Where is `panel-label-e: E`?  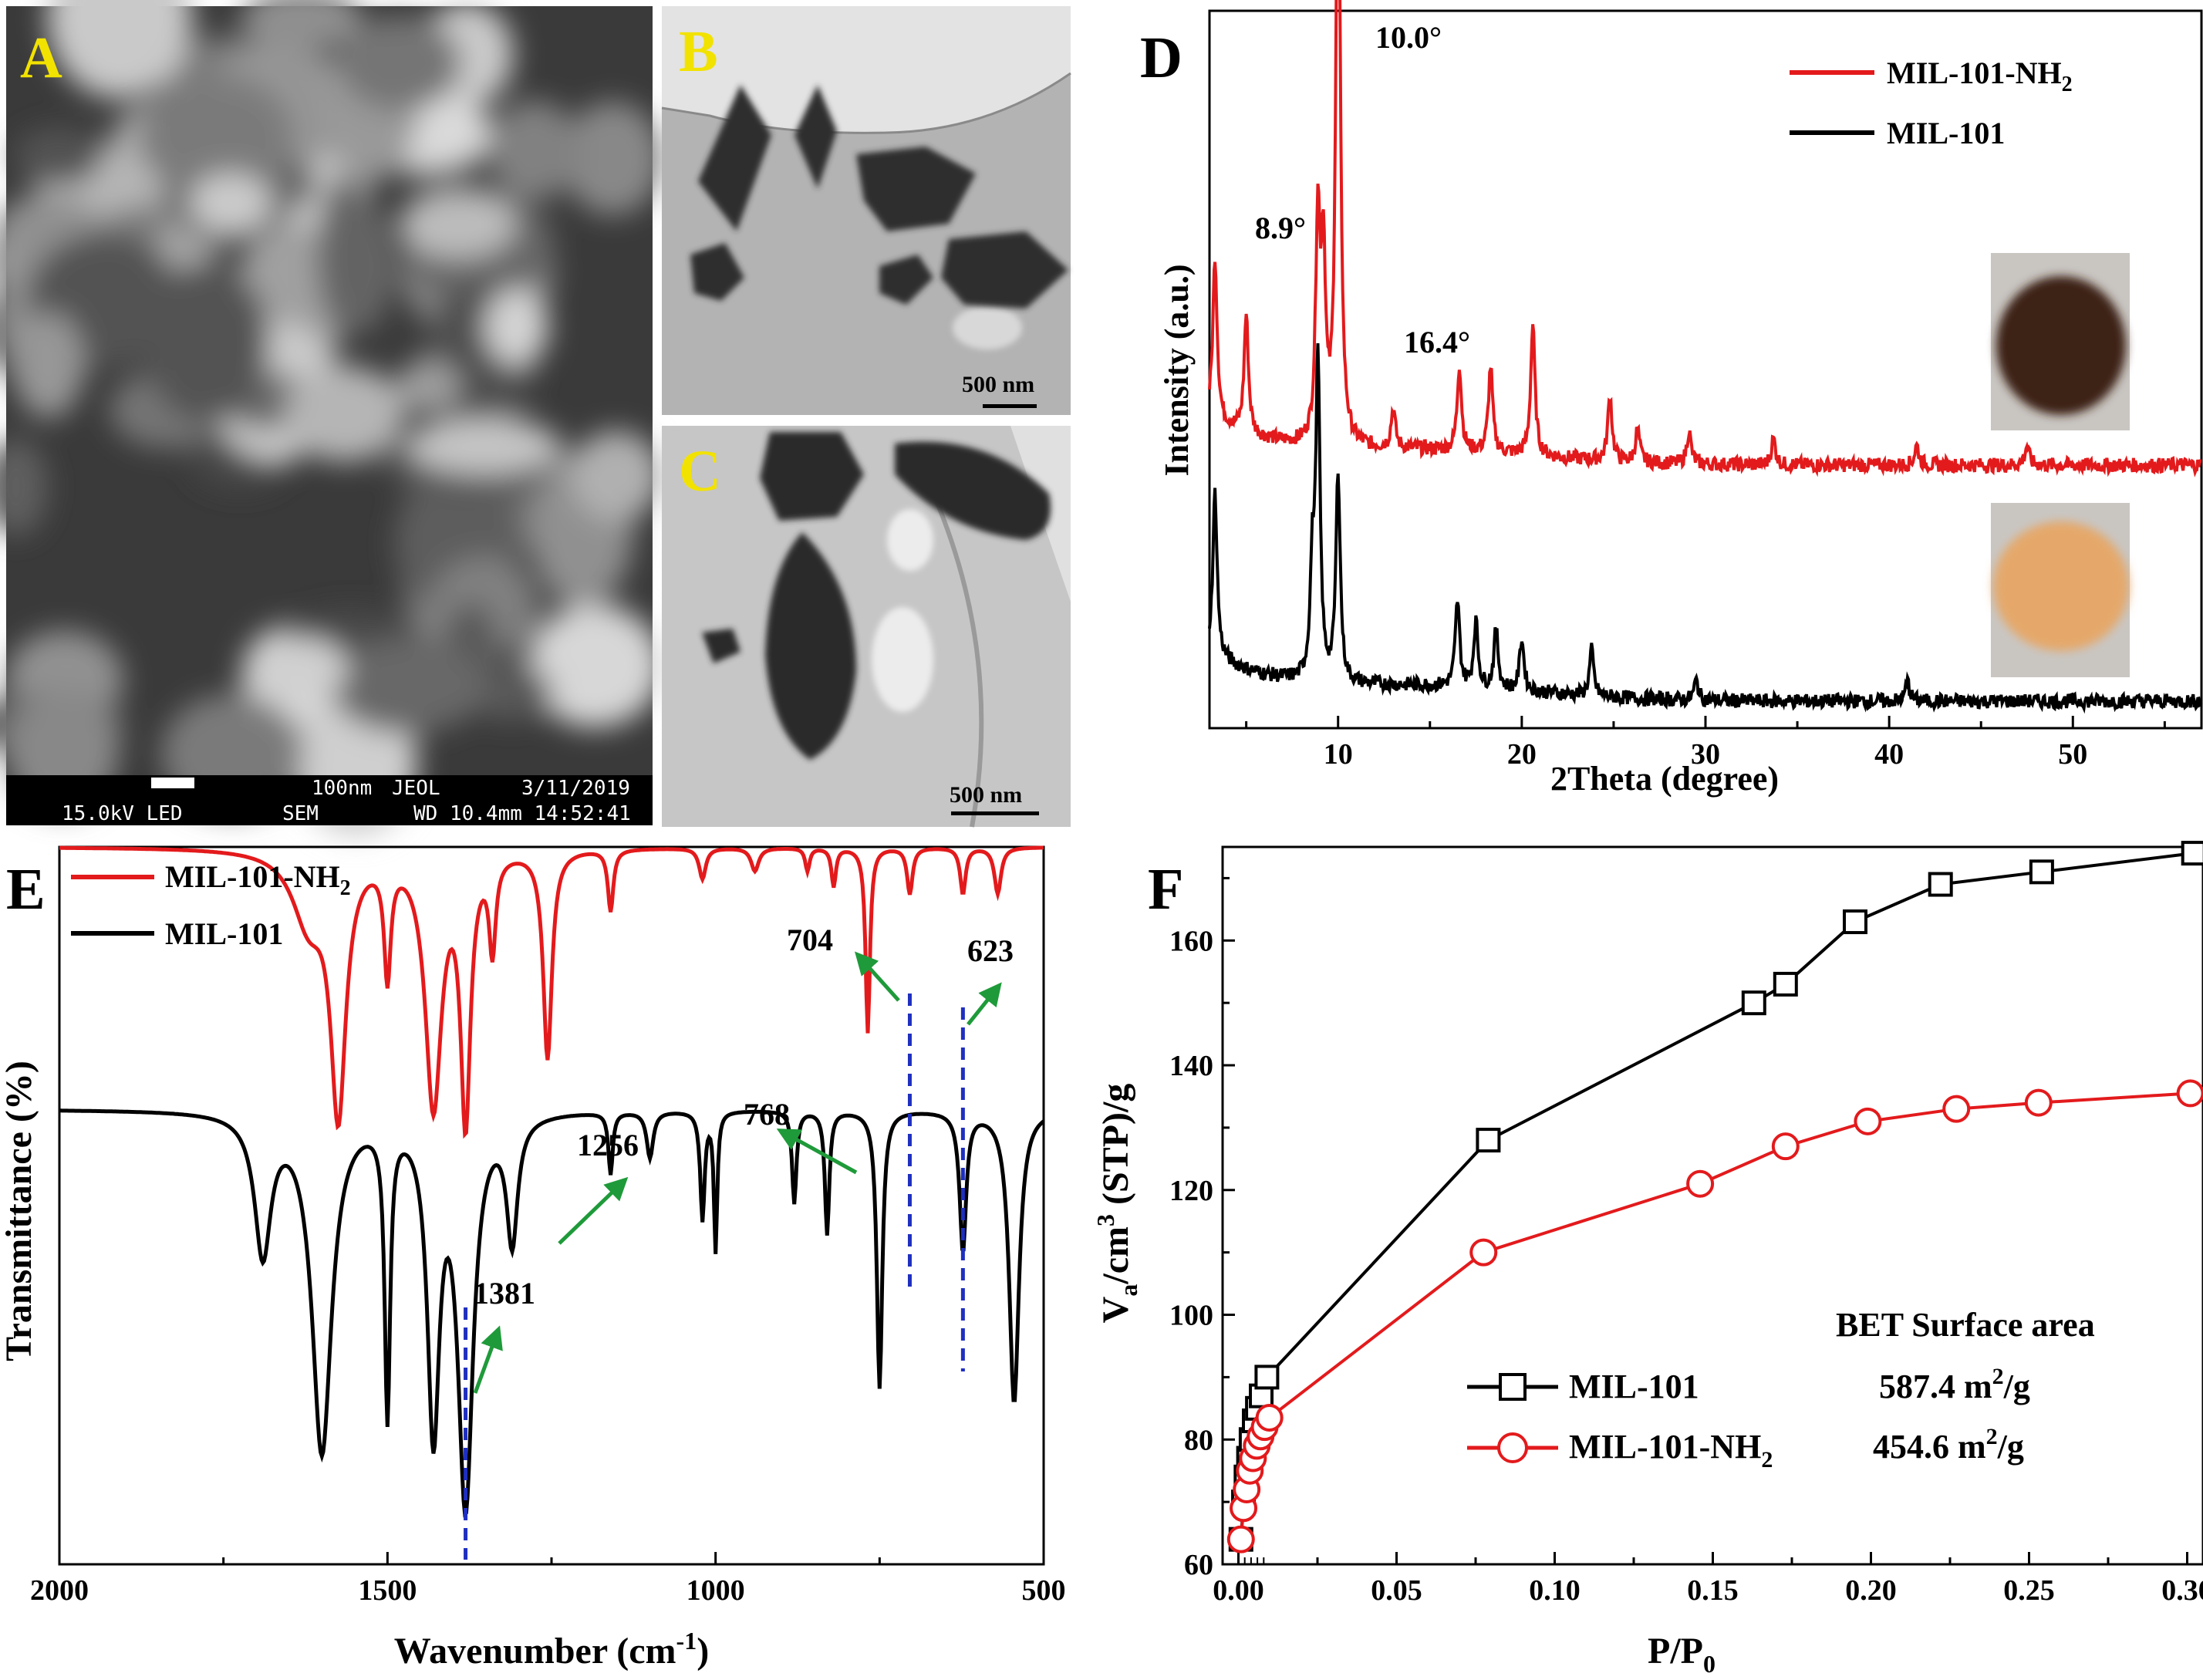
panel-label-e: E is located at coordinates (26, 889).